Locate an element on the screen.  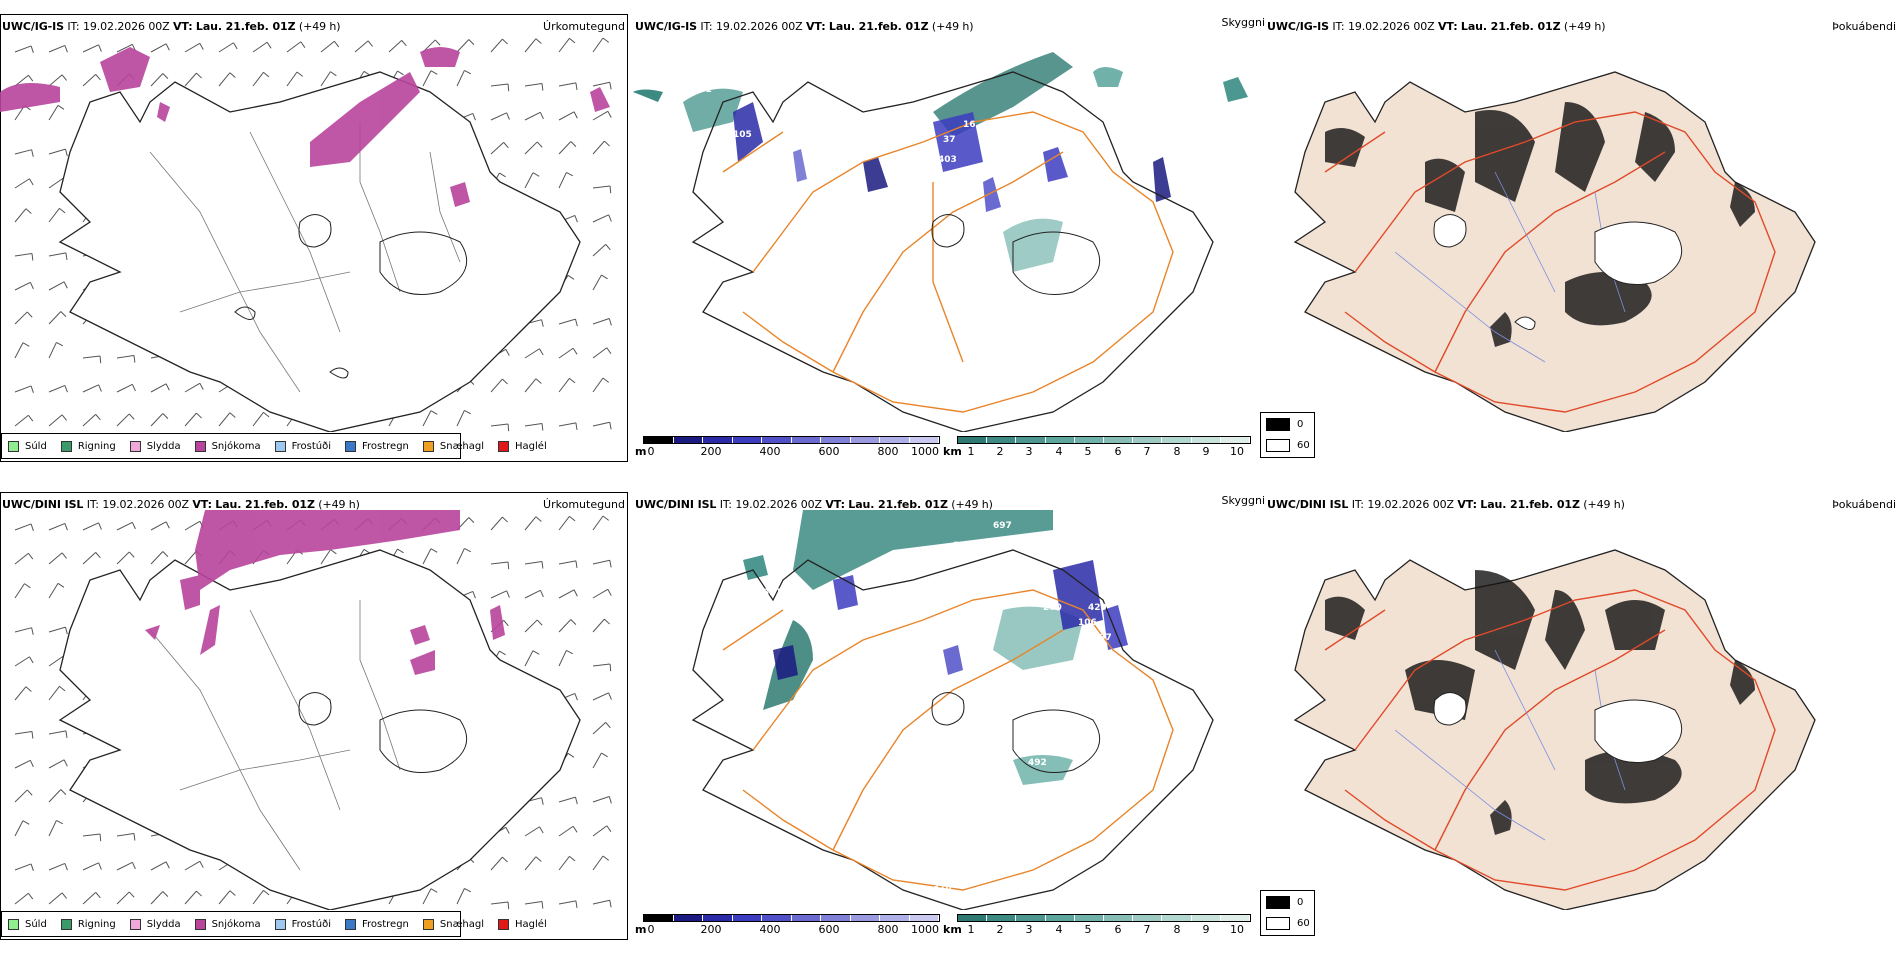
ceiling-label: 16 is located at coordinates (969, 125).